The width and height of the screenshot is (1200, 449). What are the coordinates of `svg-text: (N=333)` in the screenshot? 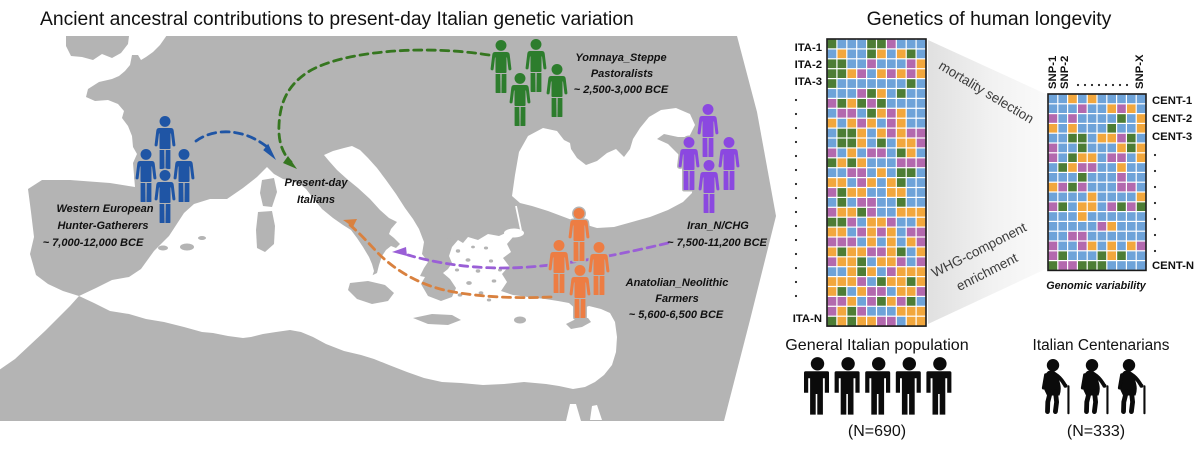 It's located at (1096, 431).